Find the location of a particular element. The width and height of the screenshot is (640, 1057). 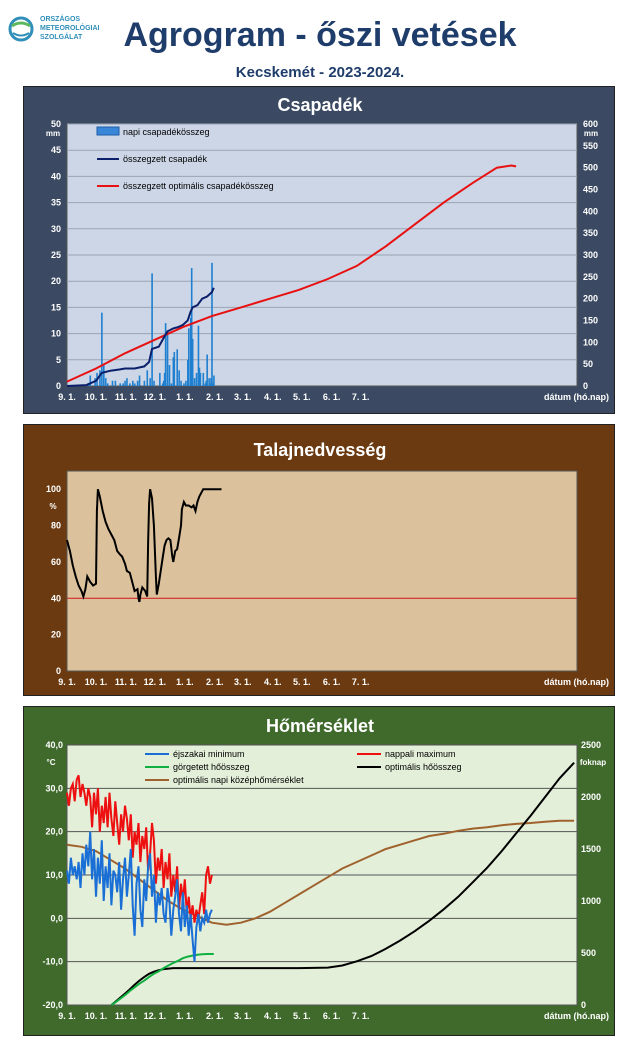

y-tick-label: 40 is located at coordinates (56, 176).